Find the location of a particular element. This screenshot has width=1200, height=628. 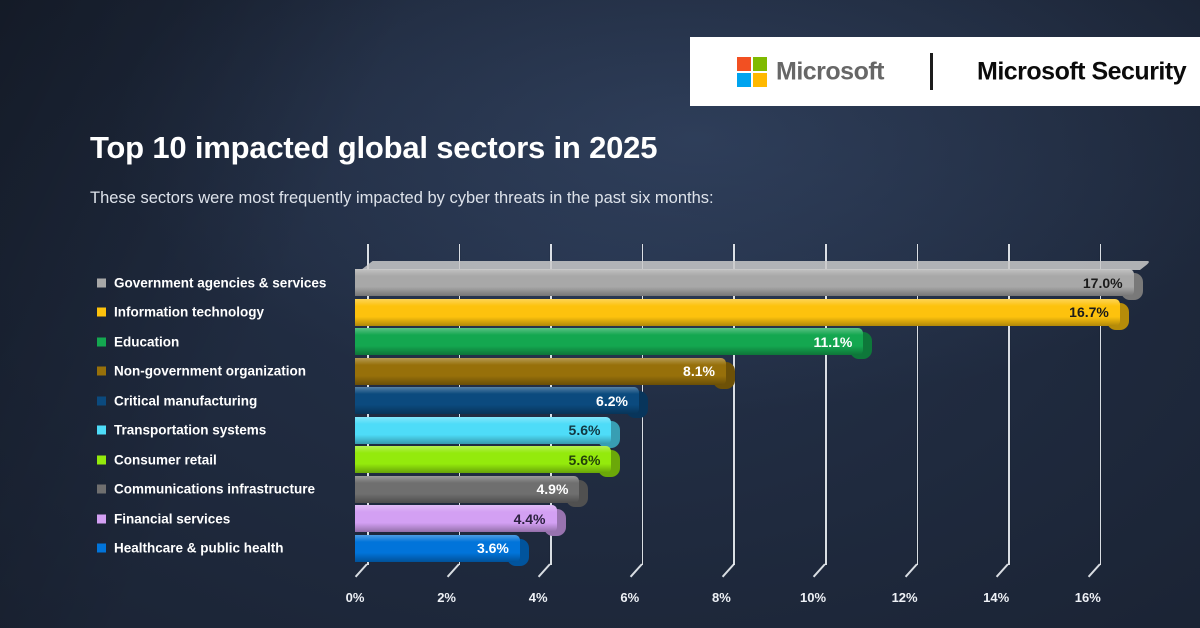

category-legend: Education is located at coordinates (138, 341).